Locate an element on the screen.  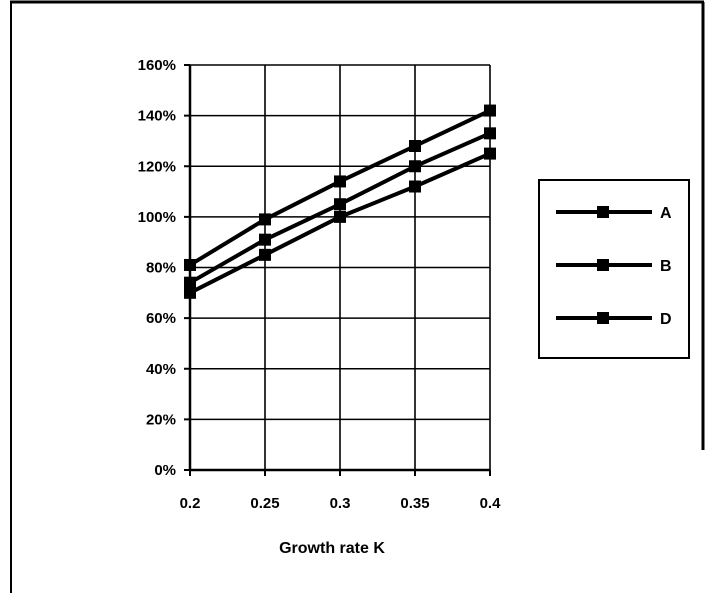
x-tick-label: 0.3 is located at coordinates (340, 503).